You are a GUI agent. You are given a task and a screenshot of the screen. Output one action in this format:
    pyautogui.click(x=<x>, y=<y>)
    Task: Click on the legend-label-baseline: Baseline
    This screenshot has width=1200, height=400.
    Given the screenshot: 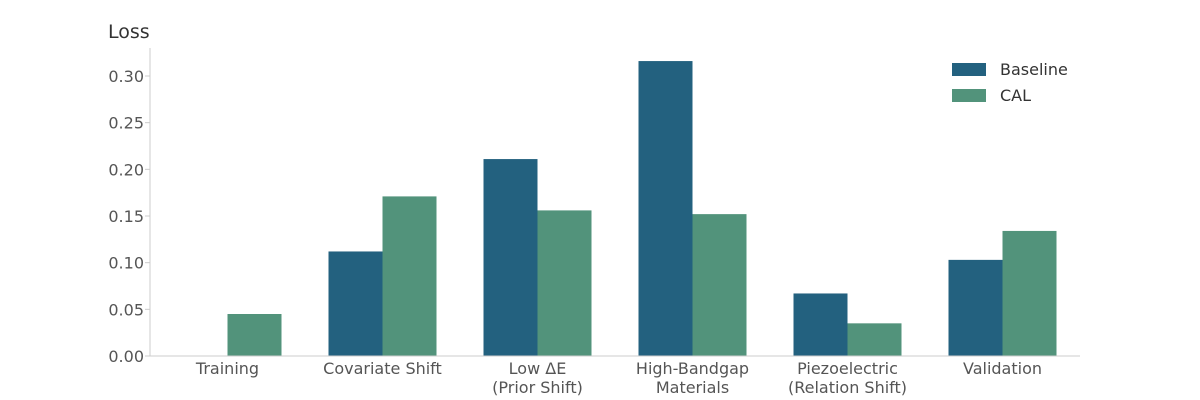 What is the action you would take?
    pyautogui.click(x=1034, y=69)
    